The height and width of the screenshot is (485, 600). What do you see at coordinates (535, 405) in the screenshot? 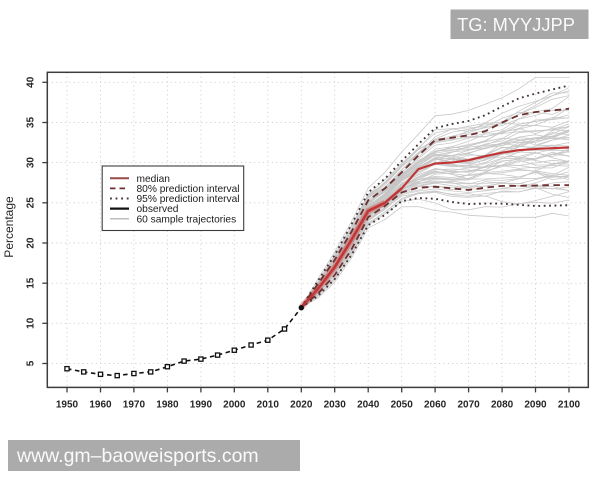
I see `svg-text: 2090` at bounding box center [535, 405].